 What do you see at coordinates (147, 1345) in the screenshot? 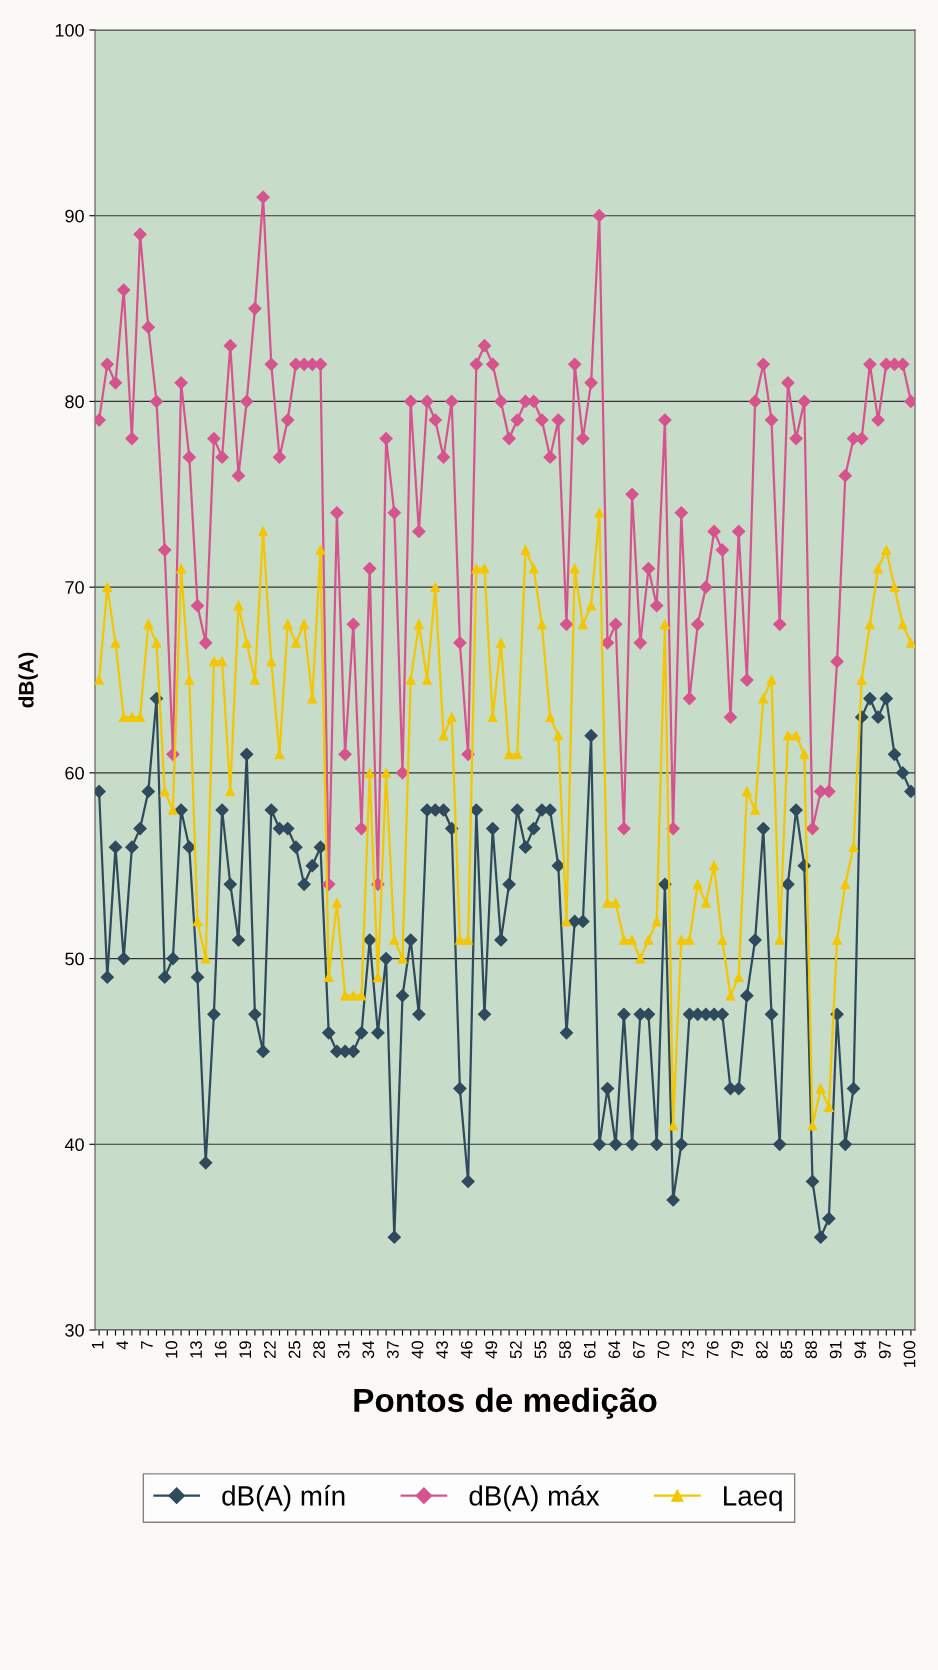
I see `x-tick-label: 7` at bounding box center [147, 1345].